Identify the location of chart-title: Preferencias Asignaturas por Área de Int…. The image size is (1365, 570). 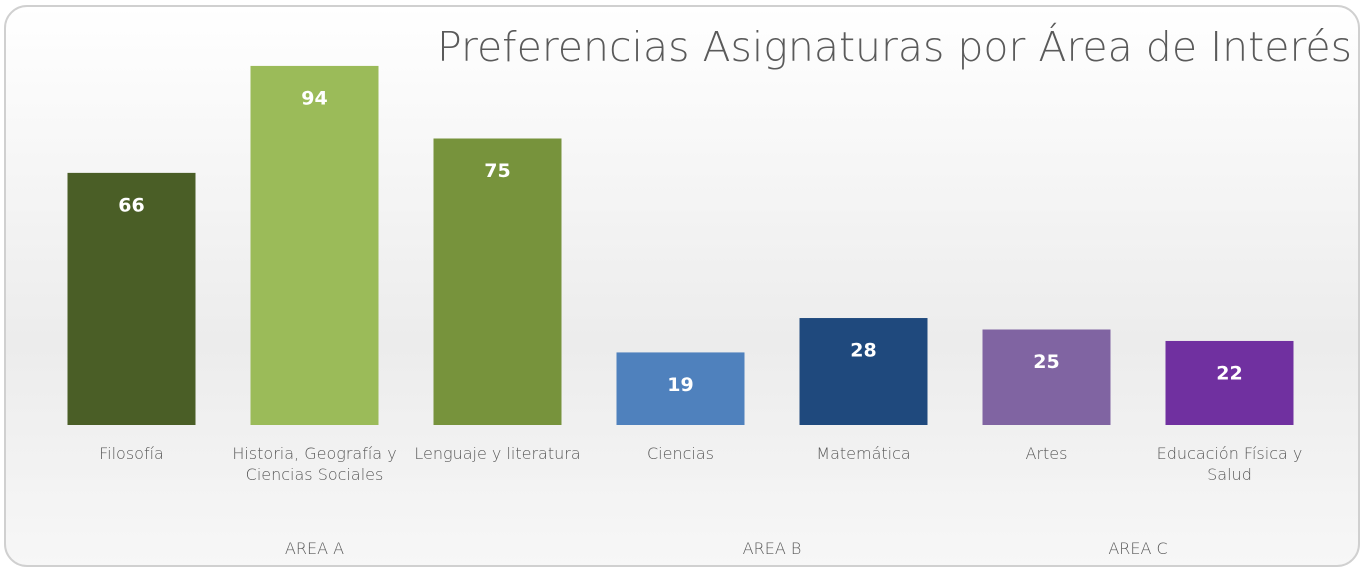
(894, 47).